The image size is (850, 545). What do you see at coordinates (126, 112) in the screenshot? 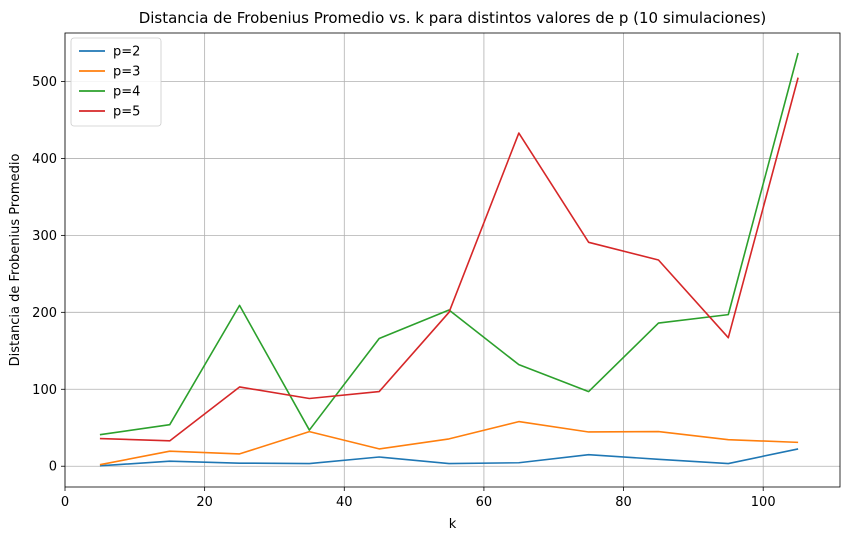
I see `legend-label: p=5` at bounding box center [126, 112].